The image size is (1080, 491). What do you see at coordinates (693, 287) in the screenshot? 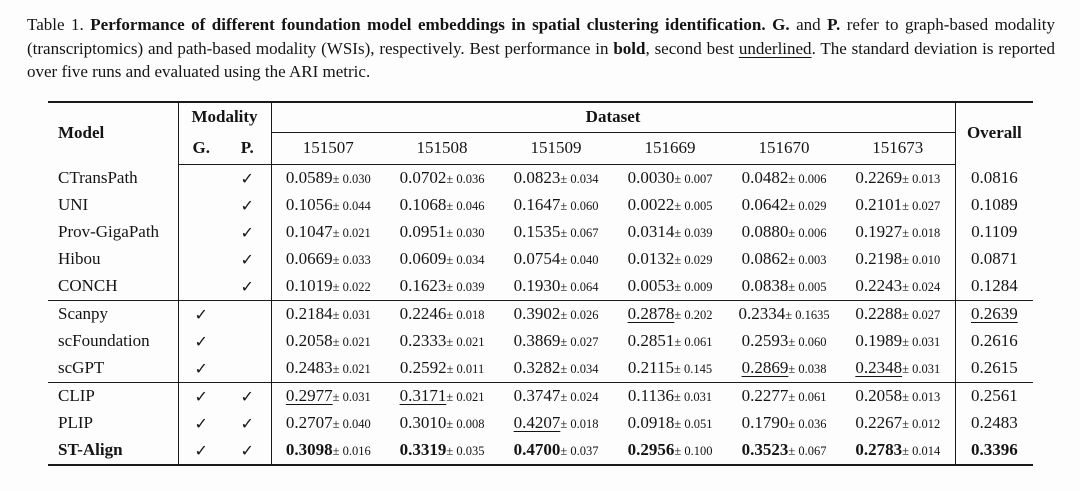
I see `ari-std: ± 0.009` at bounding box center [693, 287].